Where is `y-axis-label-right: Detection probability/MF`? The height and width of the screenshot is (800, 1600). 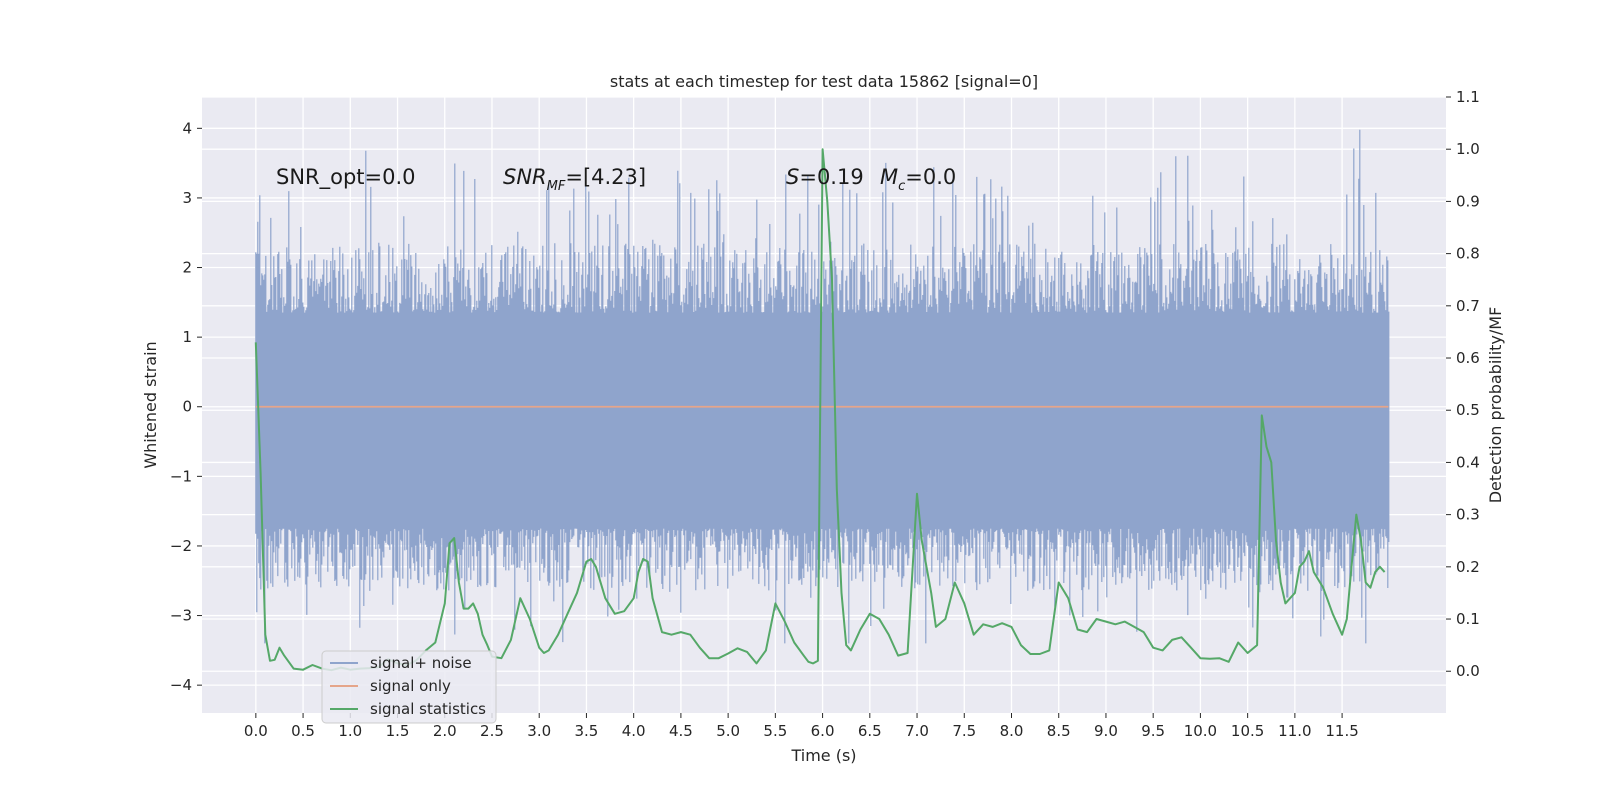 y-axis-label-right: Detection probability/MF is located at coordinates (1495, 405).